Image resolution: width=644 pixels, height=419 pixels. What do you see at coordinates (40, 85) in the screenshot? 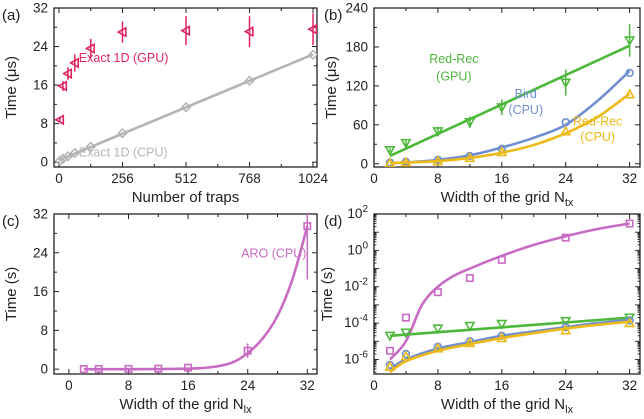
I see `y-tick-label: 16` at bounding box center [40, 85].